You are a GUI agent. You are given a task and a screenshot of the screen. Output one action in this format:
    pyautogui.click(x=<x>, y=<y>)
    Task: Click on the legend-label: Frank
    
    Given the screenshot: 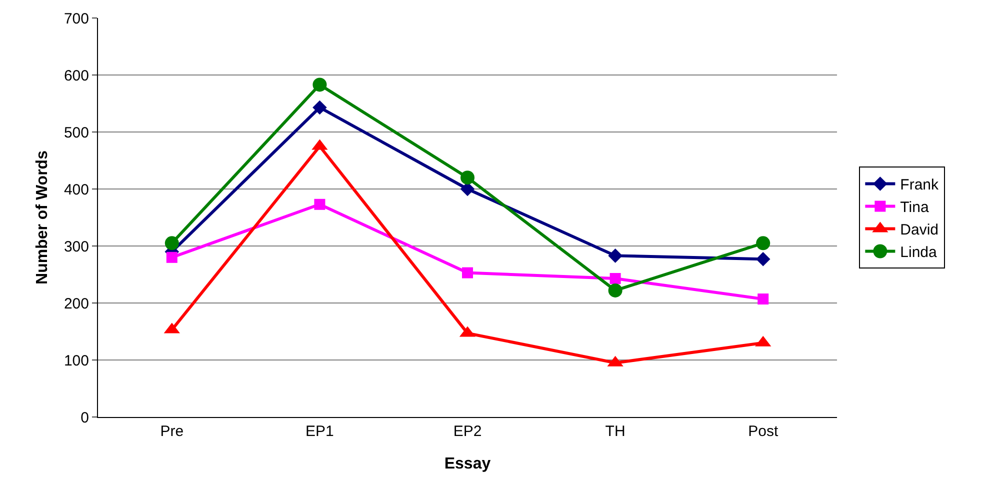 What is the action you would take?
    pyautogui.click(x=920, y=185)
    